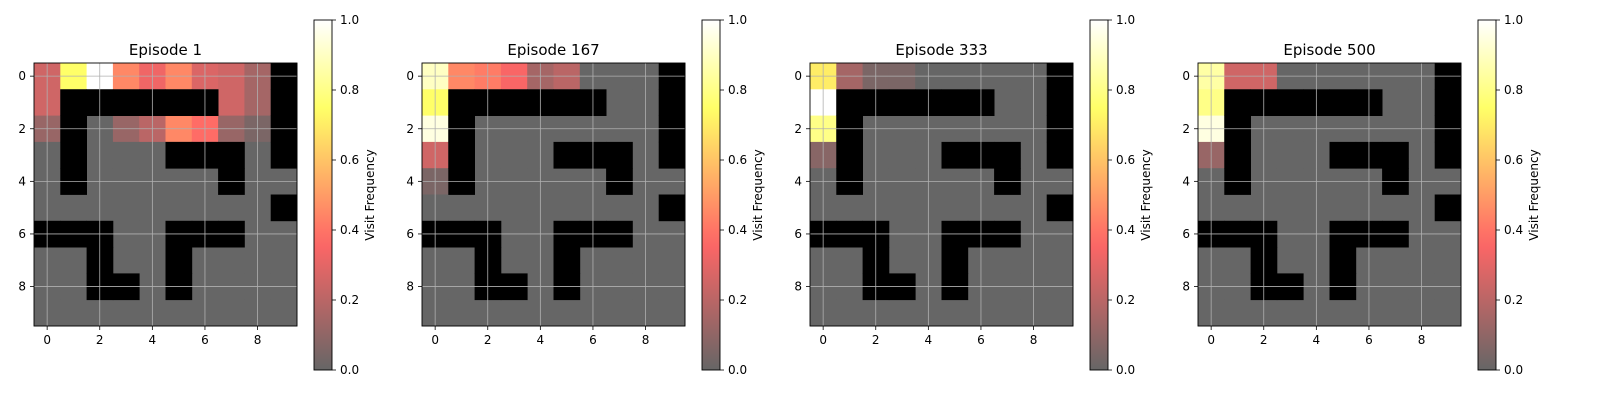  I want to click on panel-title: Episode 333, so click(941, 50).